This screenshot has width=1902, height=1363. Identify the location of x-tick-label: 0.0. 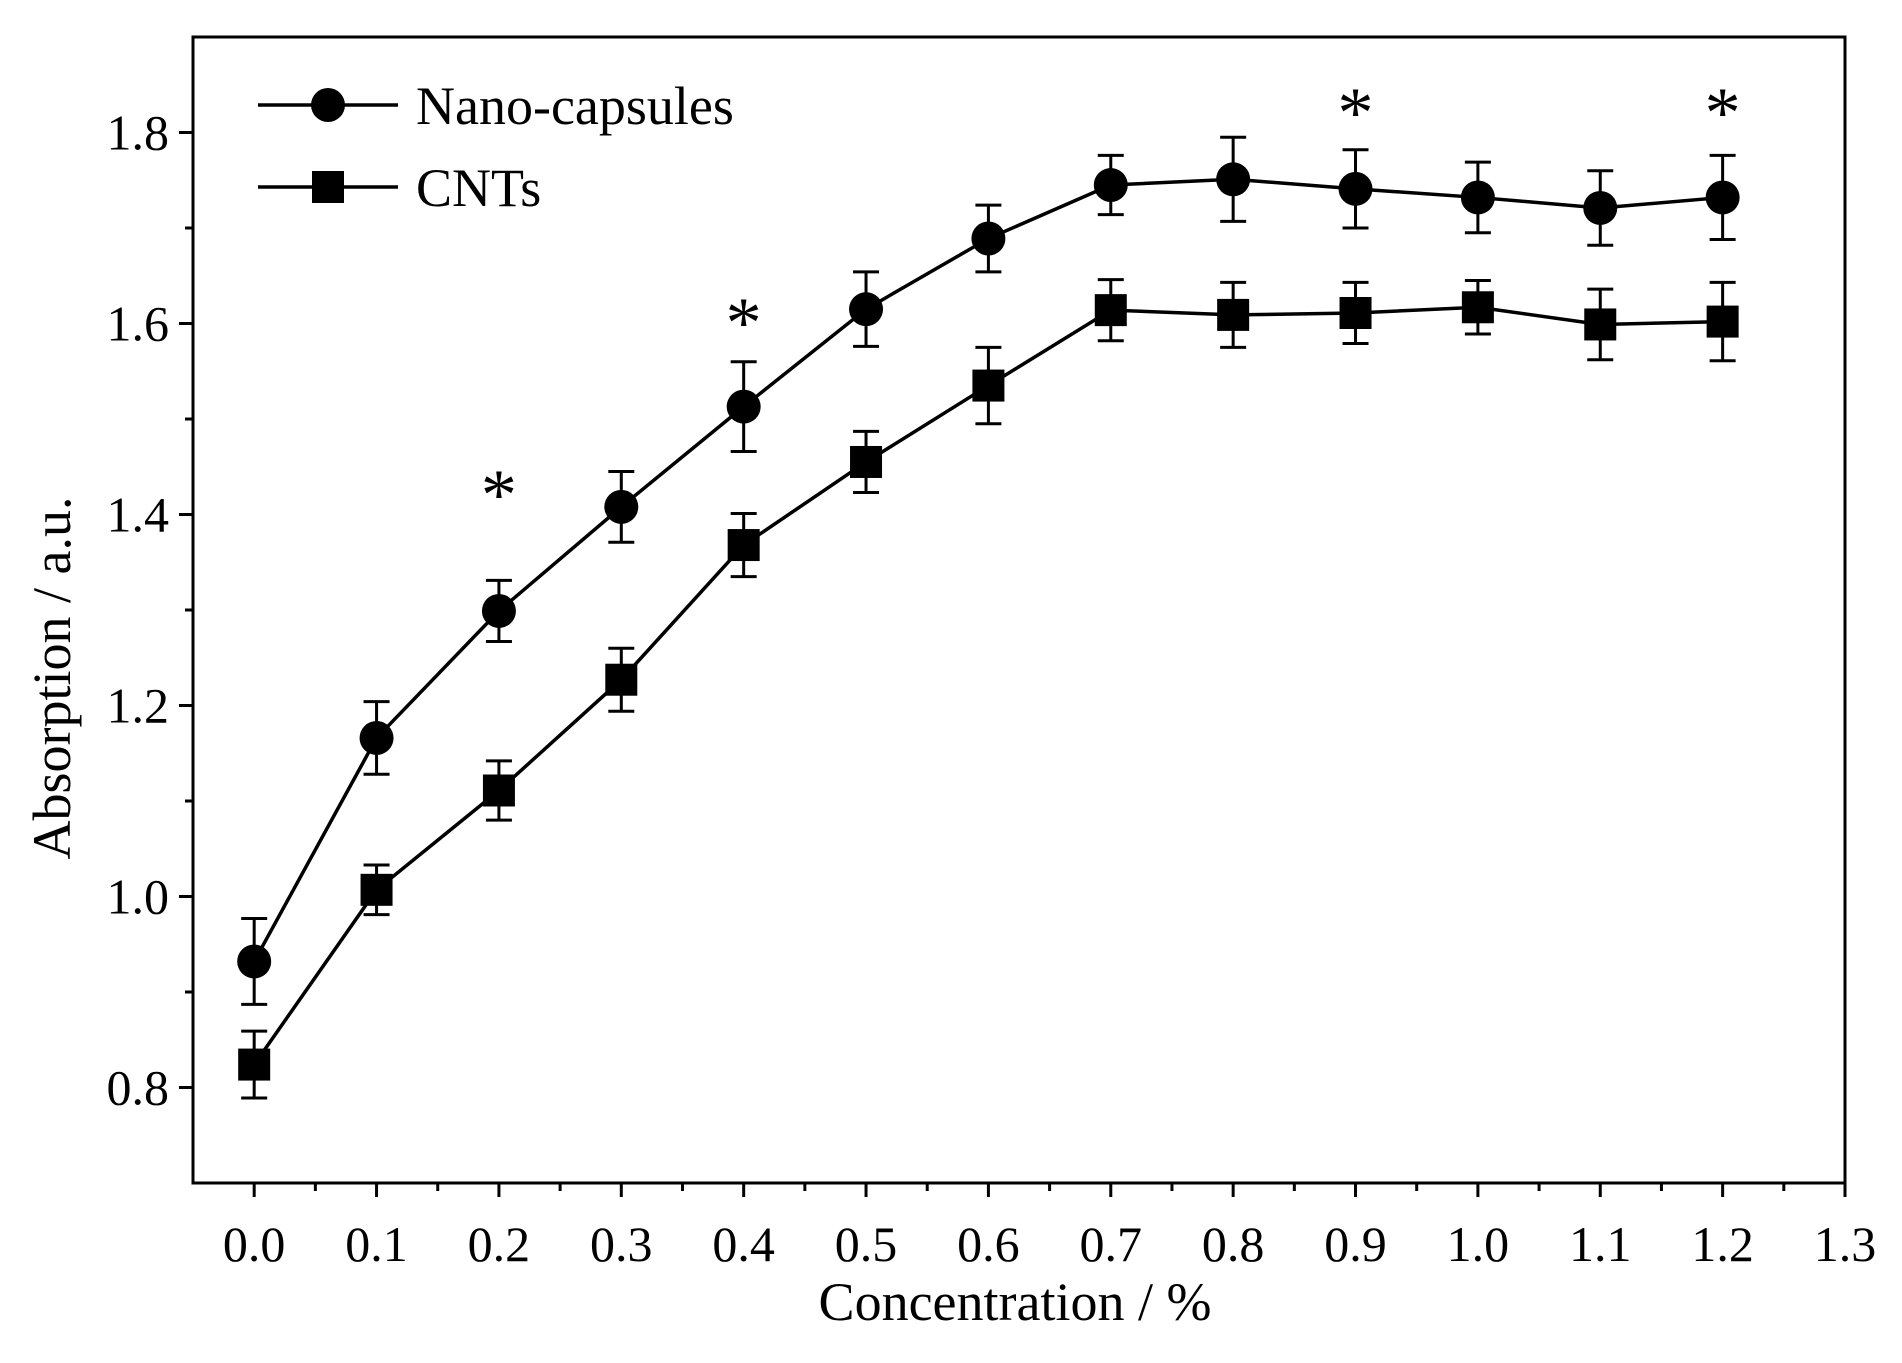
(254, 1244).